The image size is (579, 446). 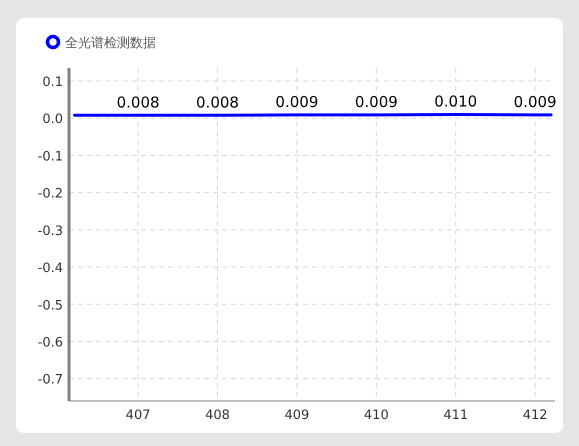 I want to click on y-tick-label: -0.4, so click(x=50, y=268).